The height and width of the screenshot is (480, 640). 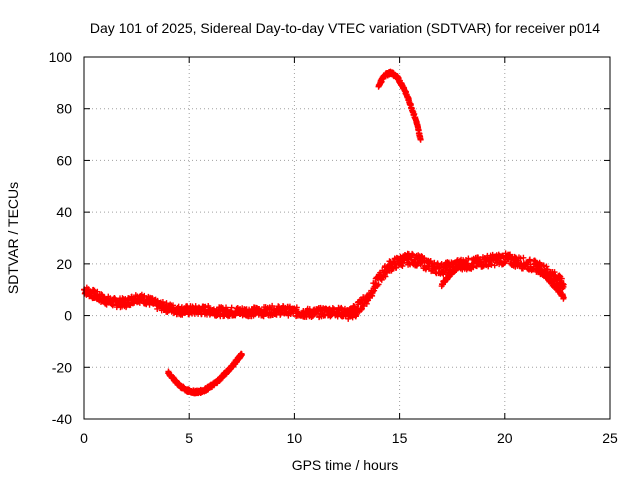 I want to click on y-tick-label: 20, so click(x=64, y=264).